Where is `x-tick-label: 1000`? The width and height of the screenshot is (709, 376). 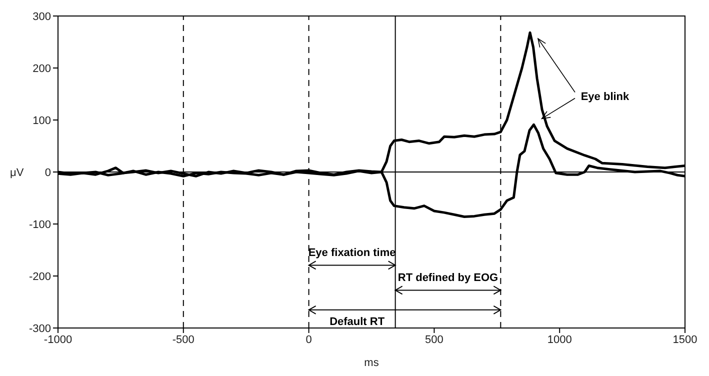 x-tick-label: 1000 is located at coordinates (559, 340).